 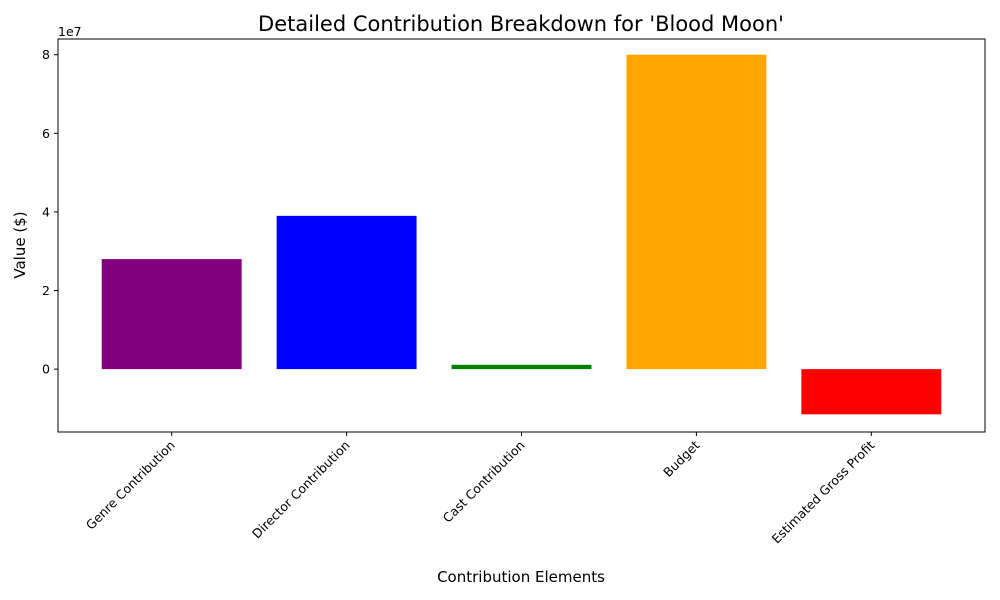 I want to click on y-axis-label: Value ($), so click(x=20, y=244).